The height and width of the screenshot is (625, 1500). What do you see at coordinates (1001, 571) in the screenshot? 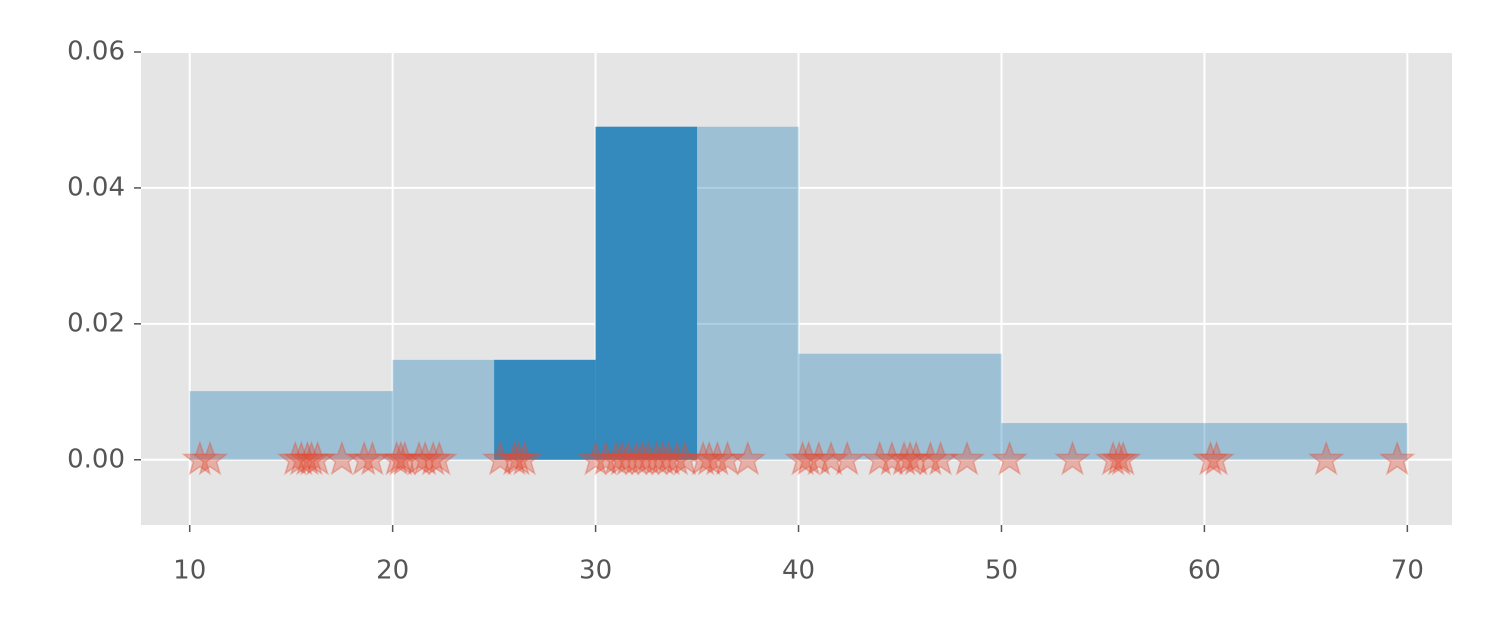
I see `x-tick-label: 50` at bounding box center [1001, 571].